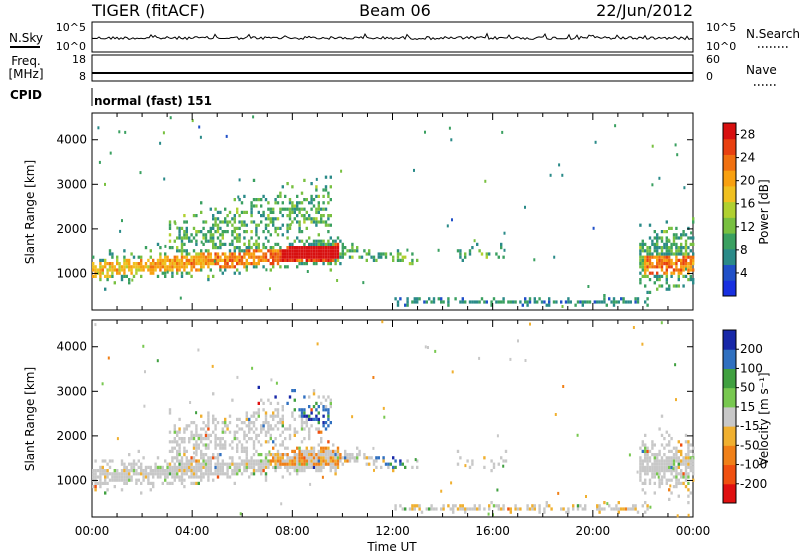 The width and height of the screenshot is (800, 558). Describe the element at coordinates (292, 531) in the screenshot. I see `x-tick-label: 08:00` at that location.